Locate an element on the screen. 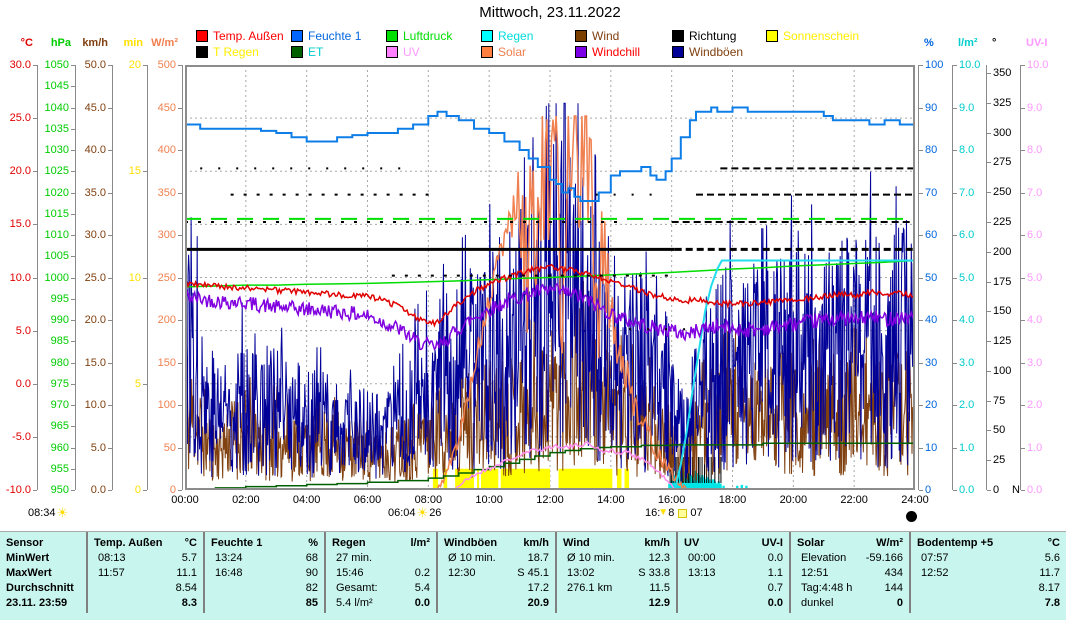 This screenshot has height=620, width=1066. table-cell-label: 15:46 is located at coordinates (350, 573).